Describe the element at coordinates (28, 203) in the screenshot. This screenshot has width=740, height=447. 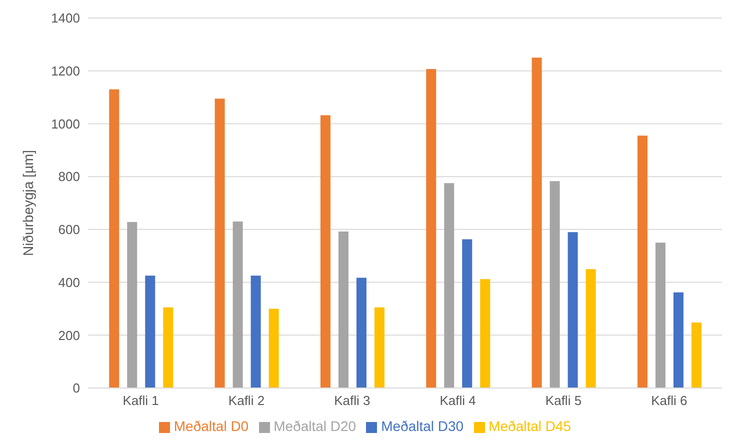
I see `y-axis-title: Niðurbeygja [µm]` at that location.